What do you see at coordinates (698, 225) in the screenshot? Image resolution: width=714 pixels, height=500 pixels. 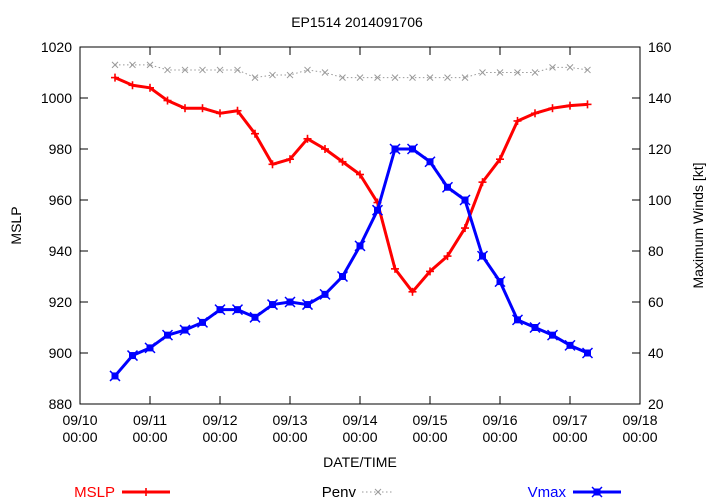 I see `y2-axis-label: Maximum Winds [kt]` at bounding box center [698, 225].